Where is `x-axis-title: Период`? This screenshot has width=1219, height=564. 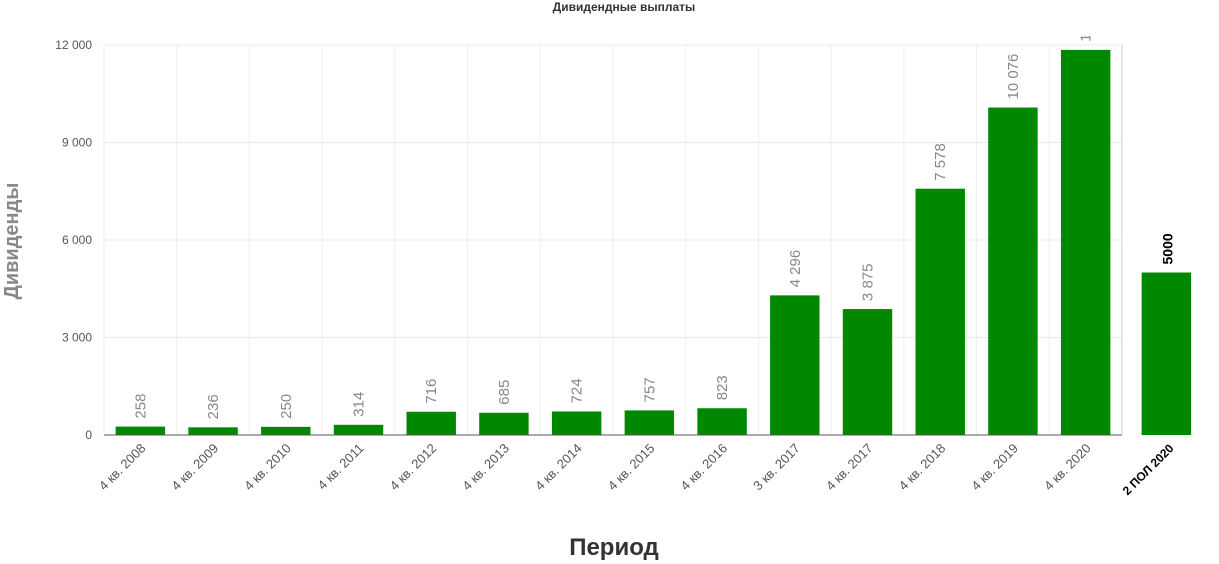 x-axis-title: Период is located at coordinates (614, 547).